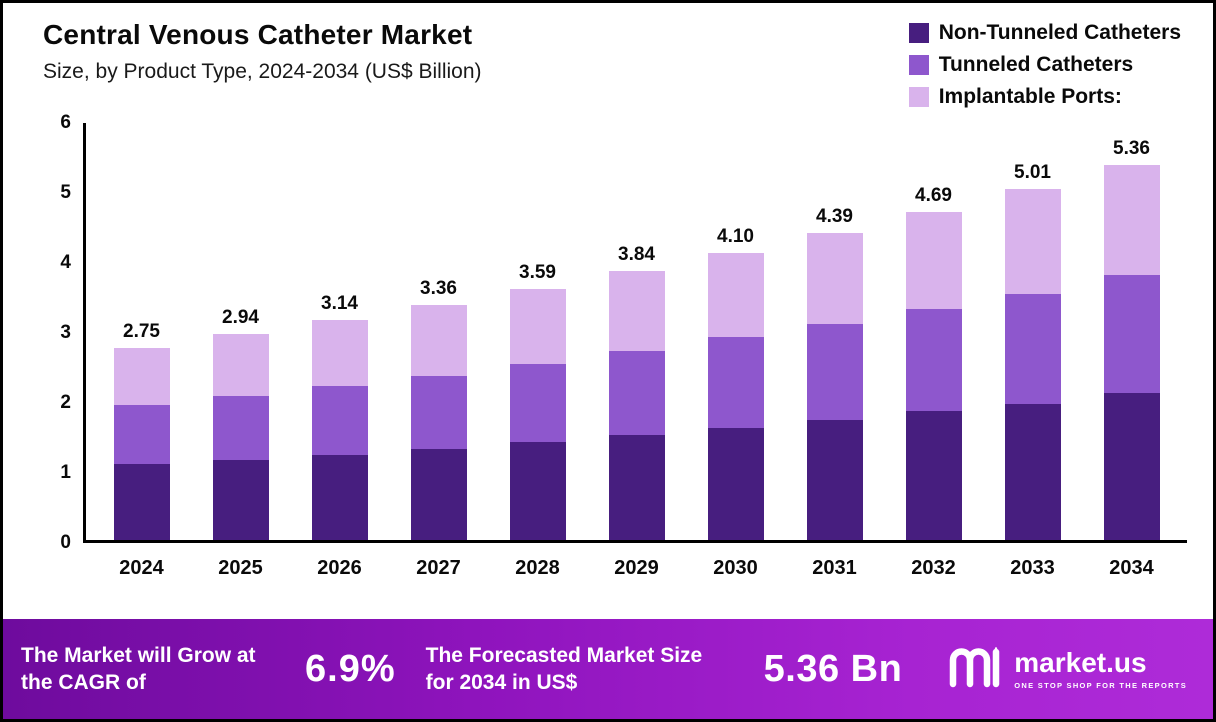 The width and height of the screenshot is (1216, 722). I want to click on x-axis-label: 2026, so click(339, 568).